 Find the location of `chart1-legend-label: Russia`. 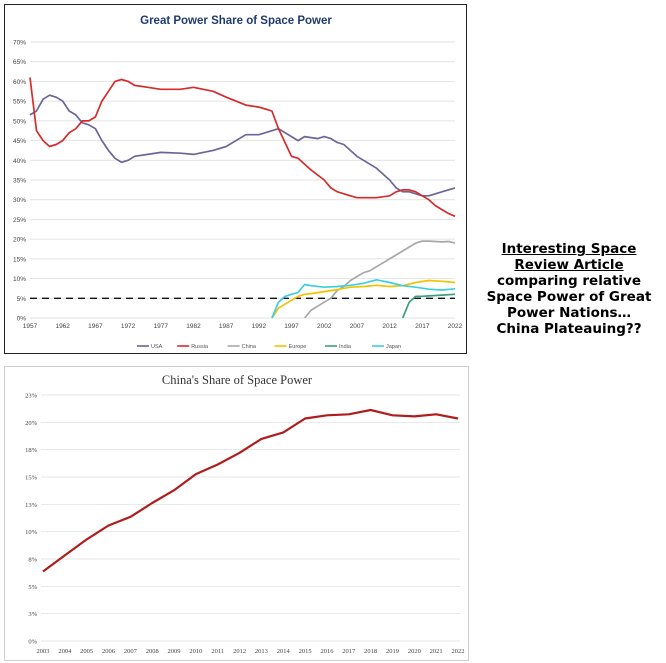

chart1-legend-label: Russia is located at coordinates (200, 347).